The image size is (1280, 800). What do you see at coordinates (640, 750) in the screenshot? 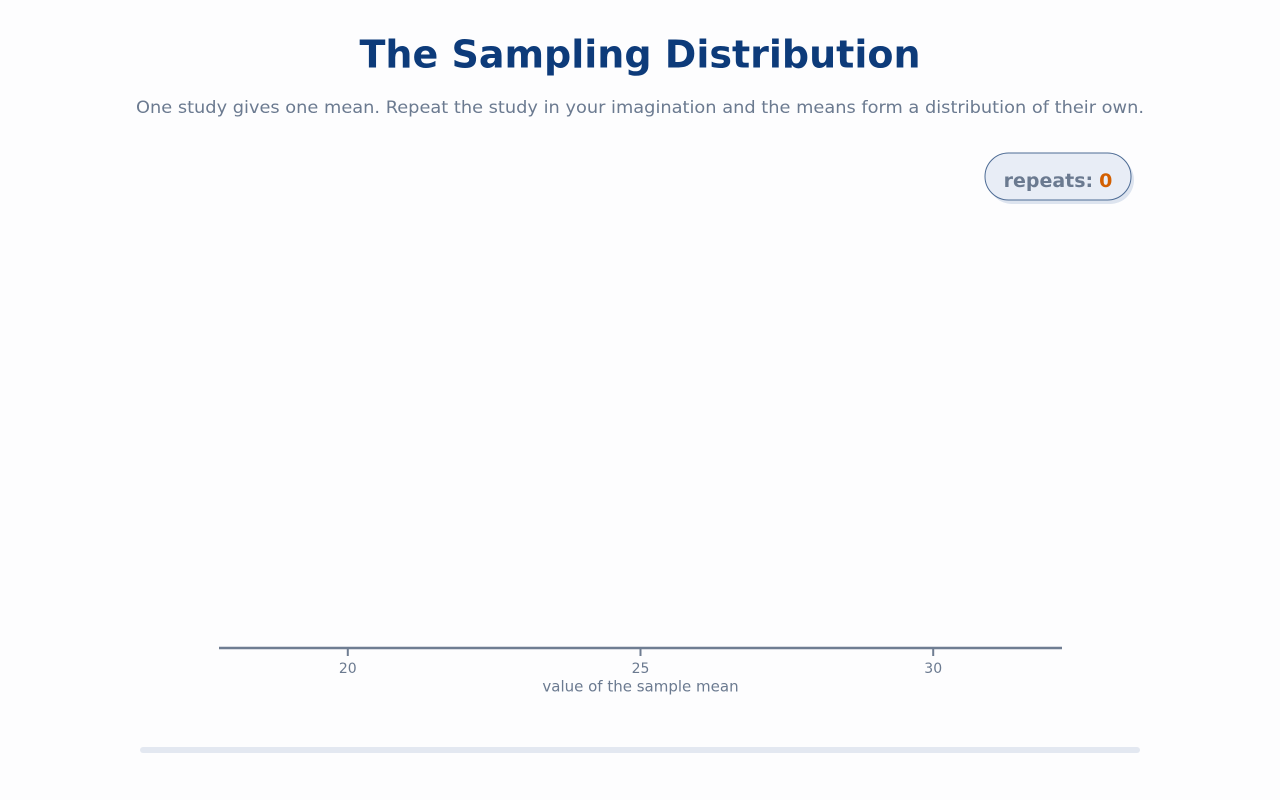
I see `progress-track` at bounding box center [640, 750].